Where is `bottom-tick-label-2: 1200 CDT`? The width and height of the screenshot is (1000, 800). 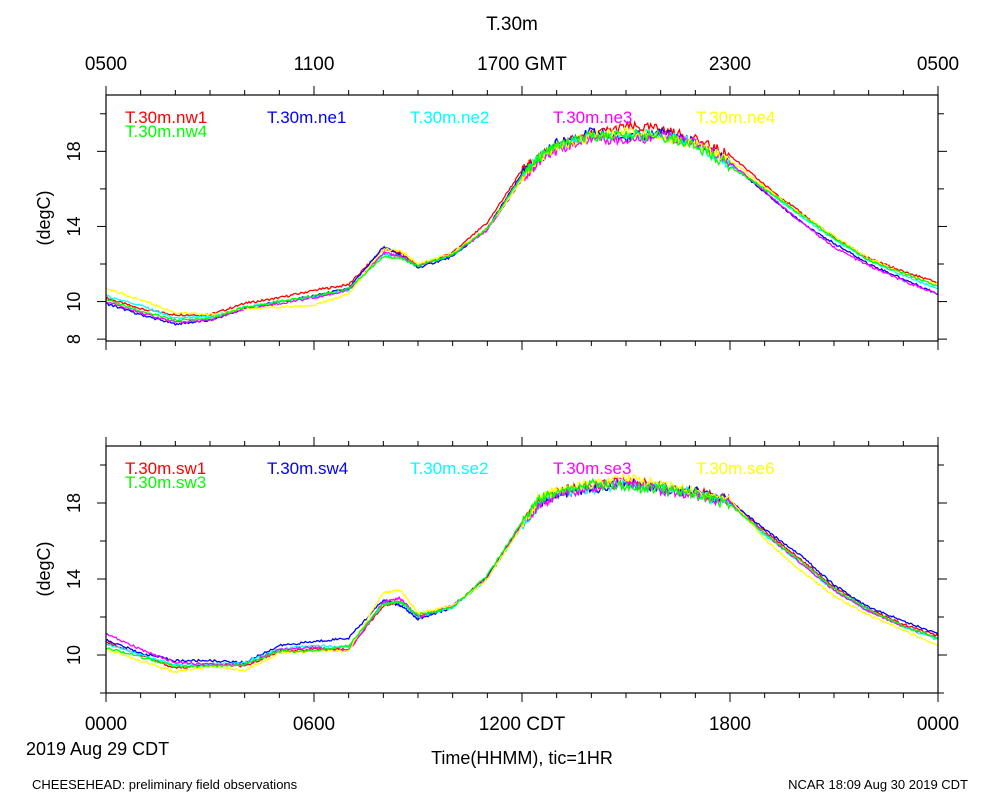
bottom-tick-label-2: 1200 CDT is located at coordinates (522, 724).